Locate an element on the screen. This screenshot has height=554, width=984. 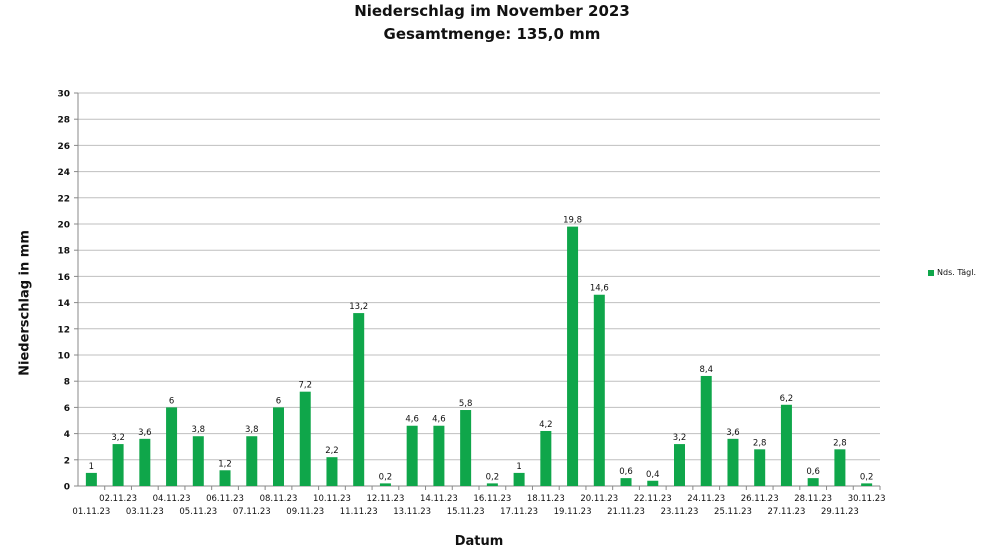
x-tick-label: 04.11.23 is located at coordinates (172, 499).